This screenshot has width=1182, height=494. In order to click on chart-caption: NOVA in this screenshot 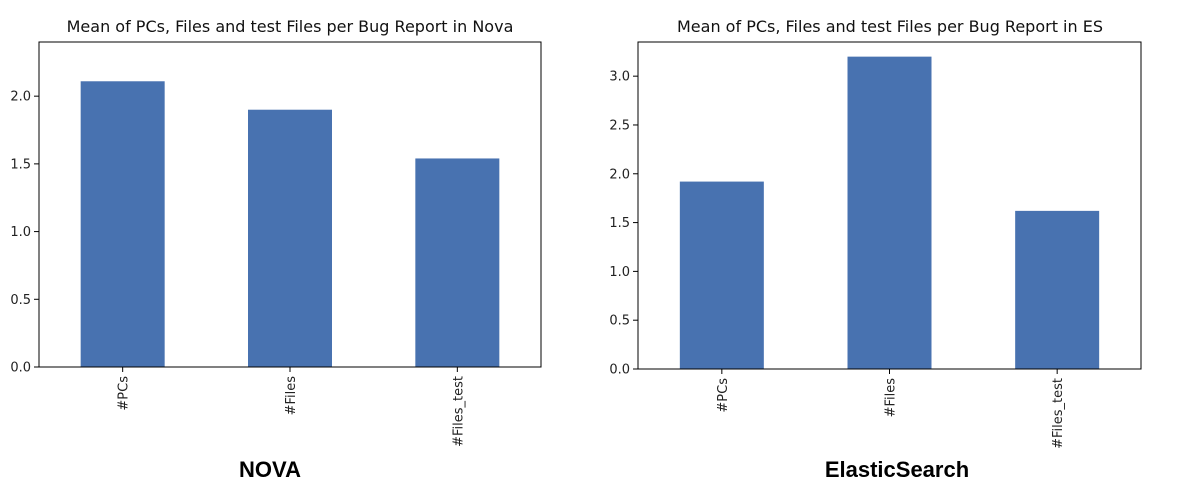, I will do `click(270, 469)`.